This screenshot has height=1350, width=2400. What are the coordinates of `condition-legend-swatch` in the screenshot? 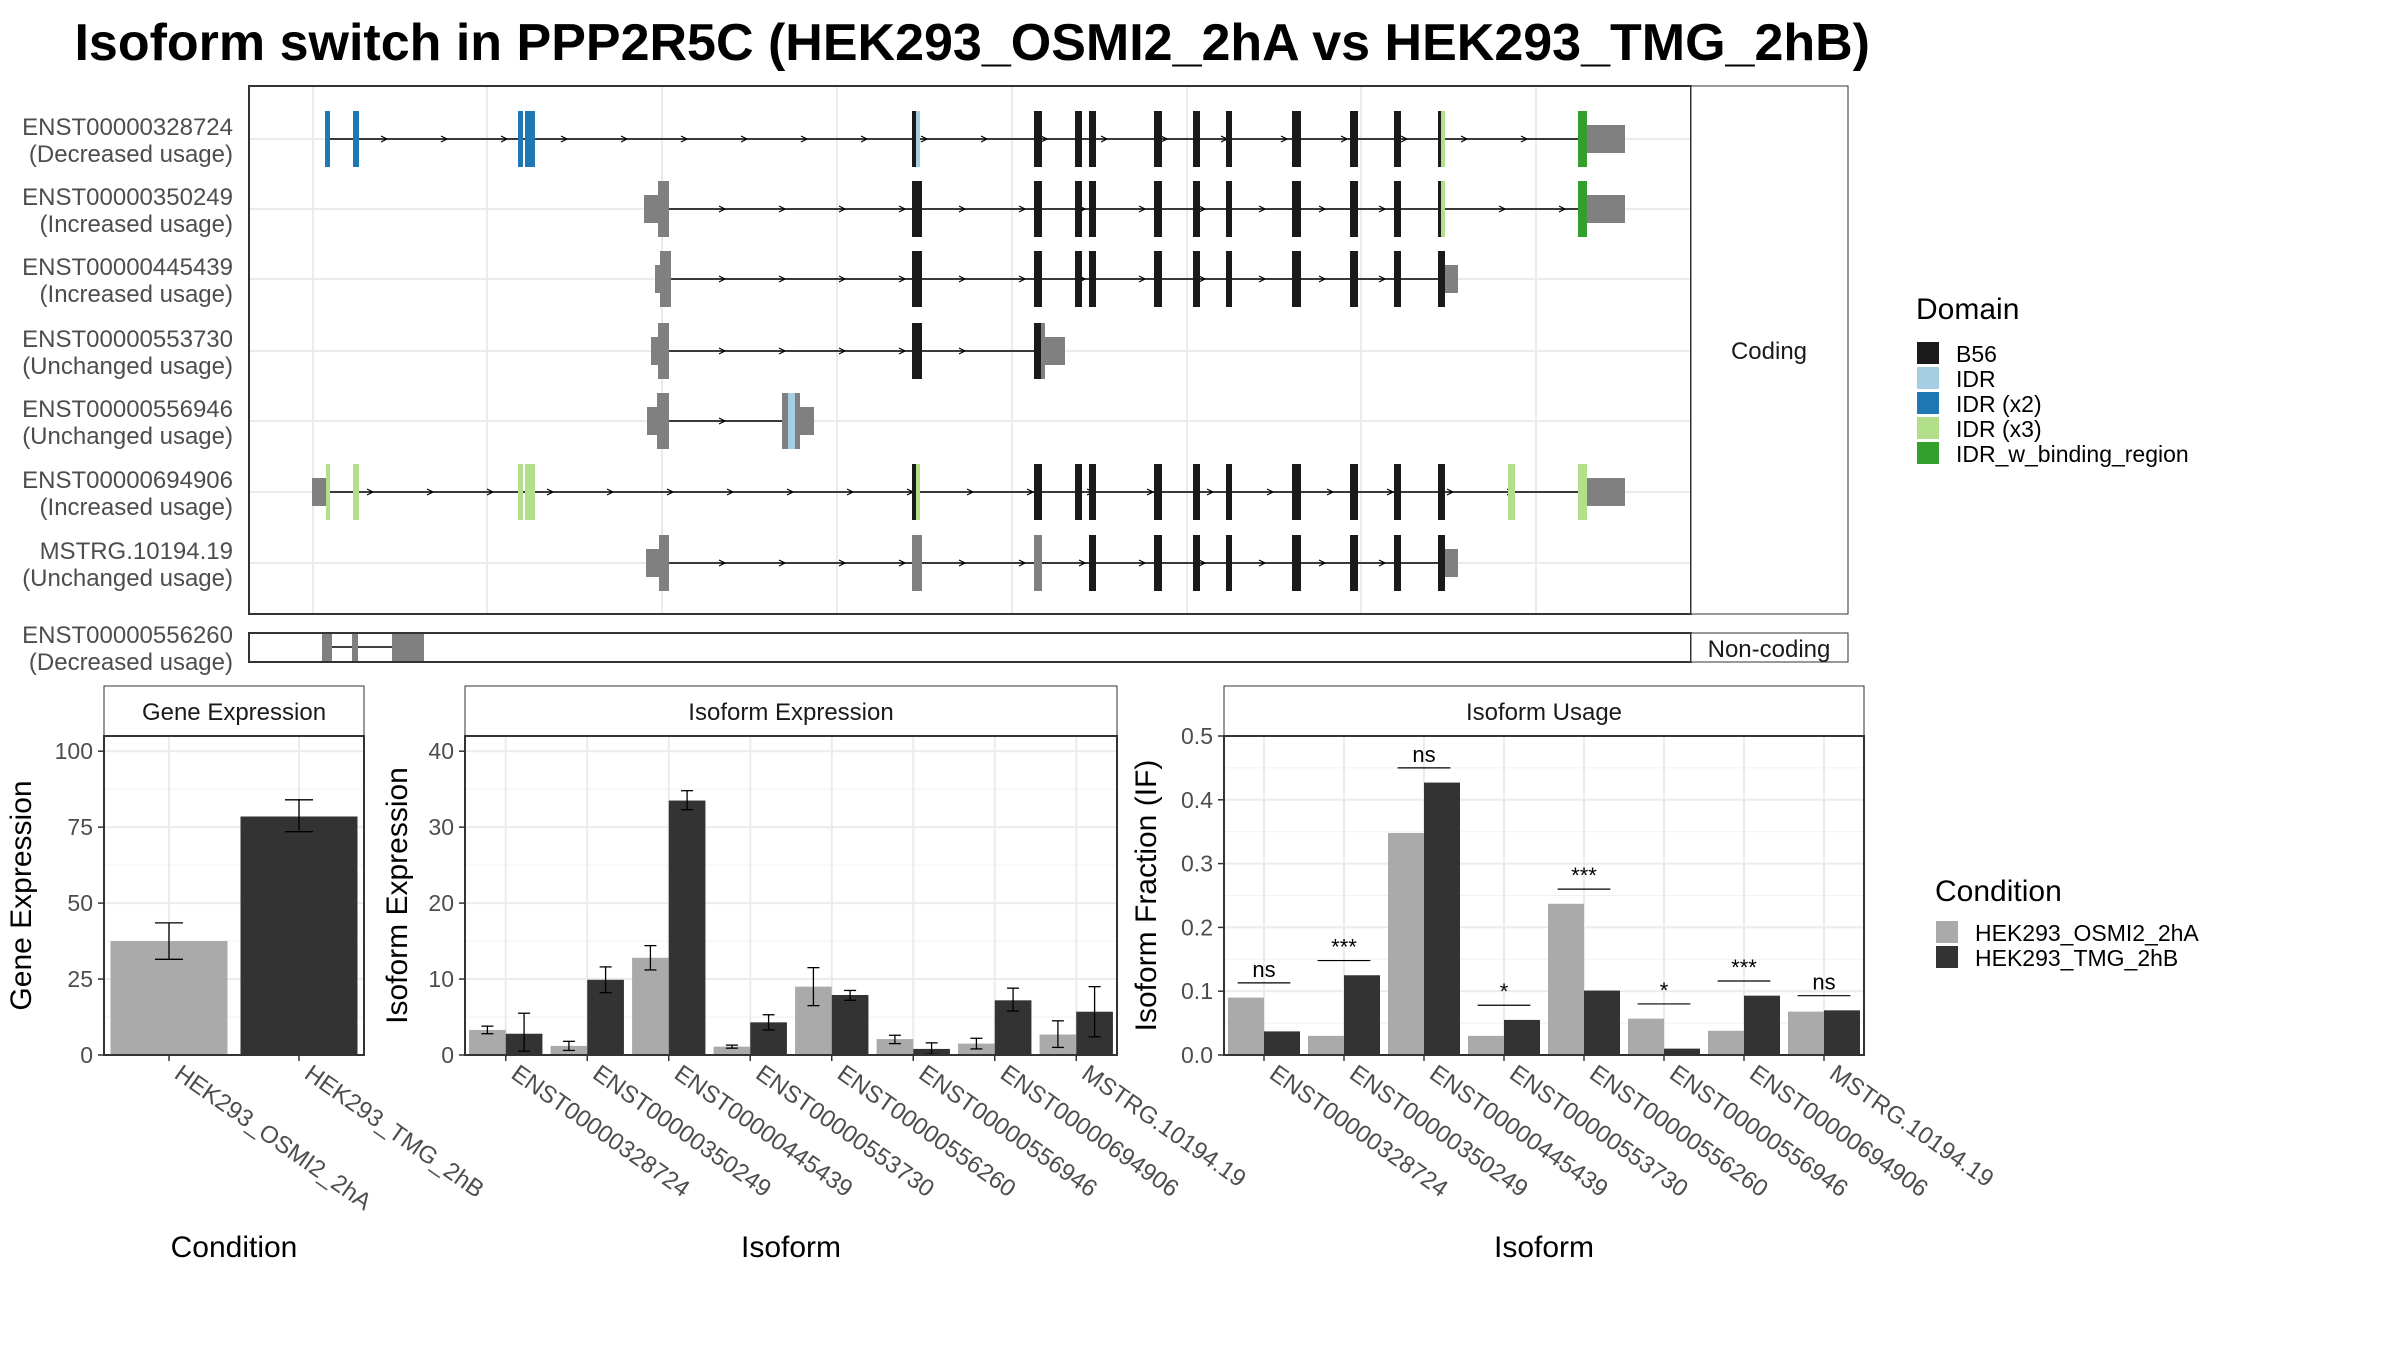 It's located at (1947, 957).